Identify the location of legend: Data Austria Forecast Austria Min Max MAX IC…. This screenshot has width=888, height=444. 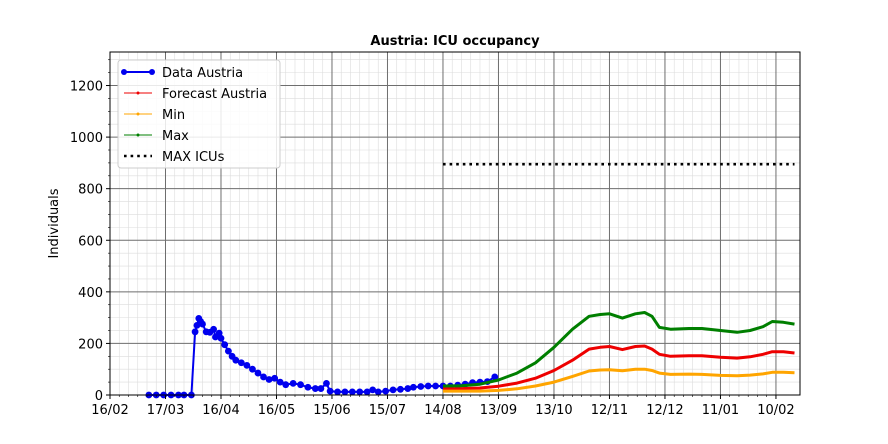
(199, 114).